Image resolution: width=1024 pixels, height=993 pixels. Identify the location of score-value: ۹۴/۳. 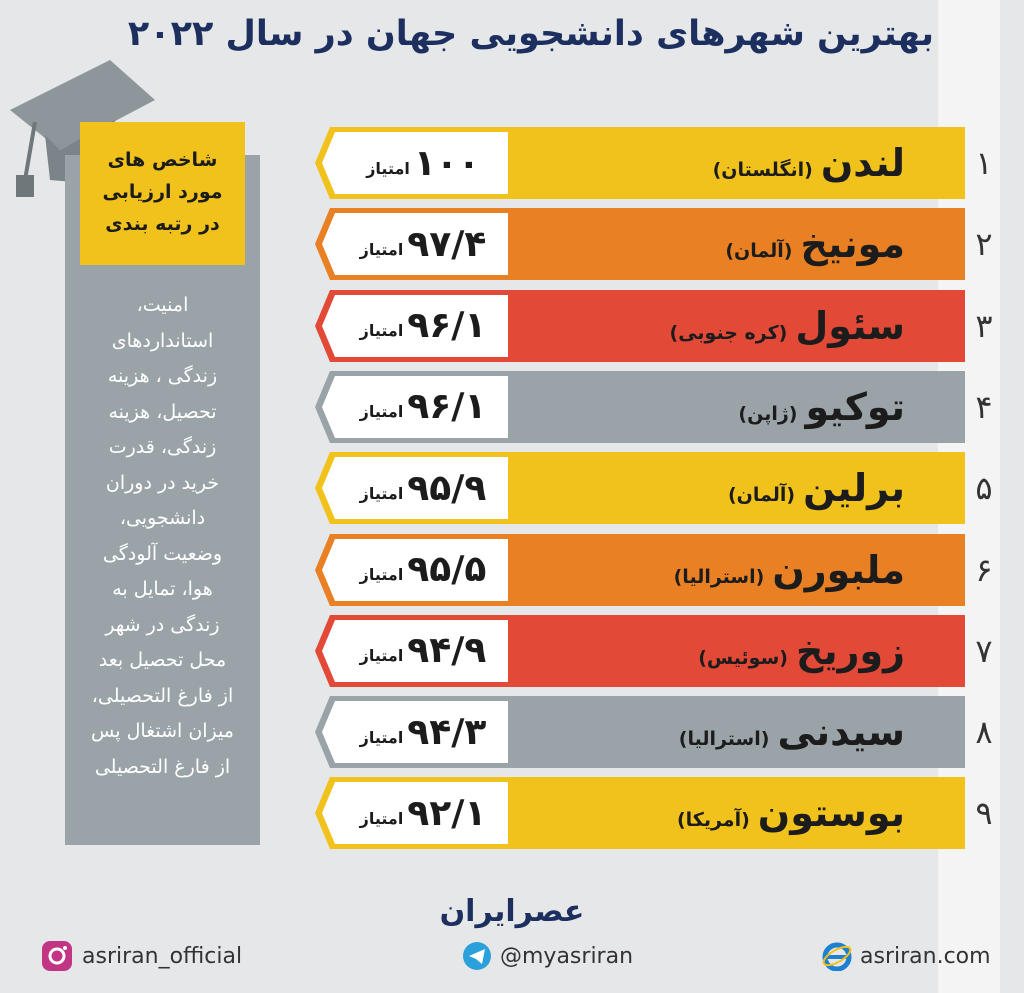
(447, 732).